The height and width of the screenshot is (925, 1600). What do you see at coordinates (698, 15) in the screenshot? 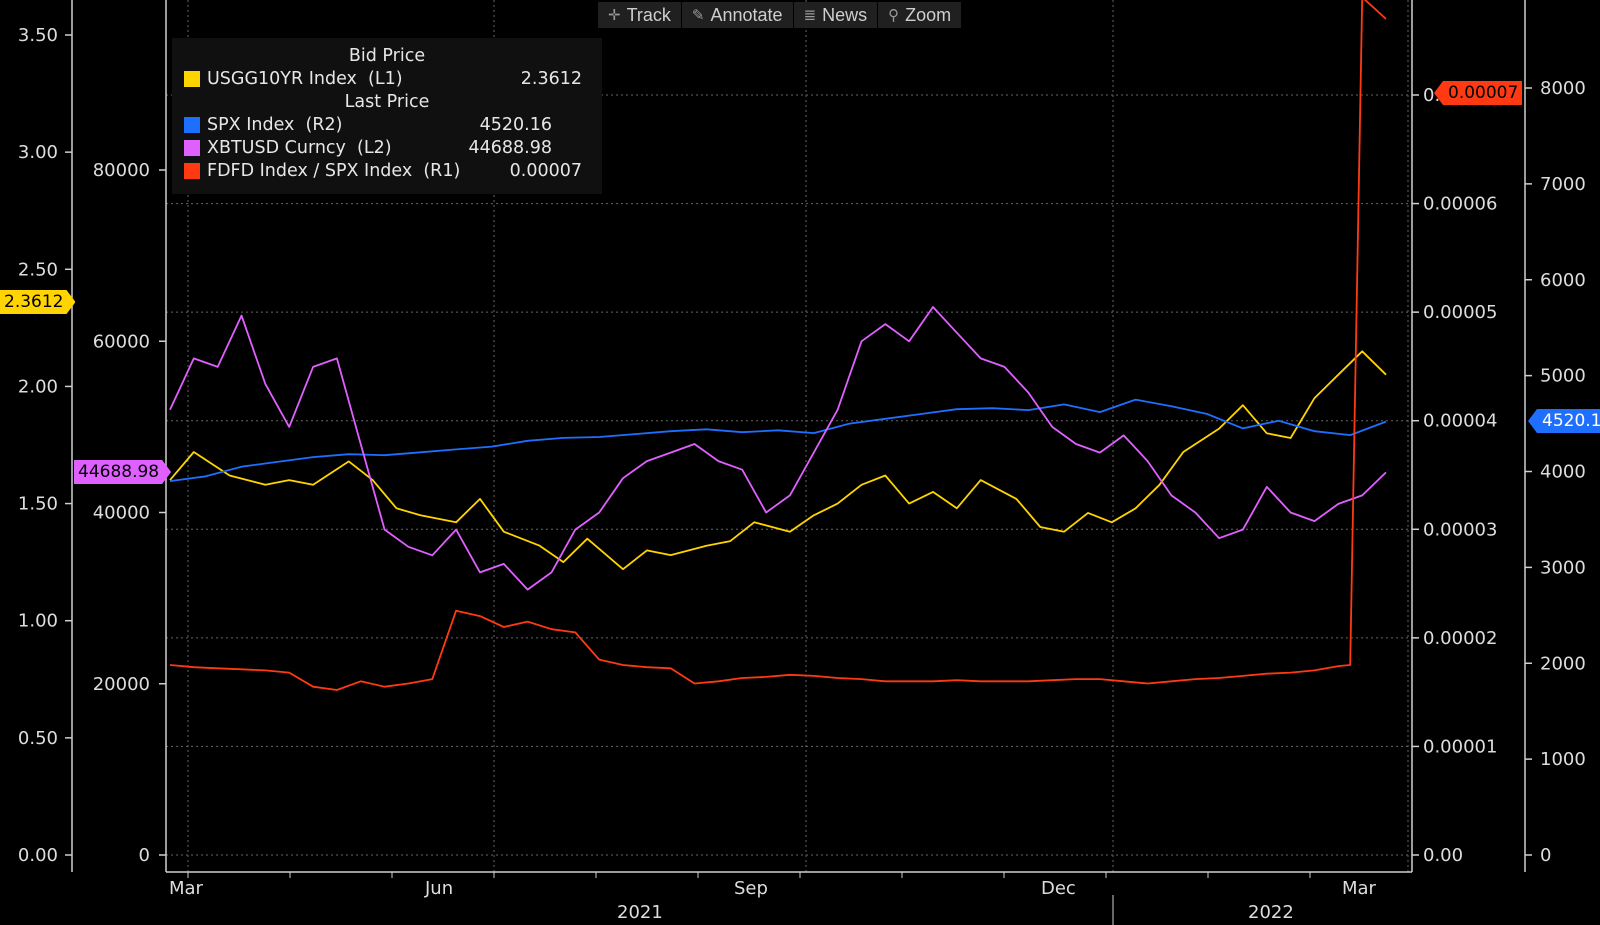
I see `pencil-icon: ✎` at bounding box center [698, 15].